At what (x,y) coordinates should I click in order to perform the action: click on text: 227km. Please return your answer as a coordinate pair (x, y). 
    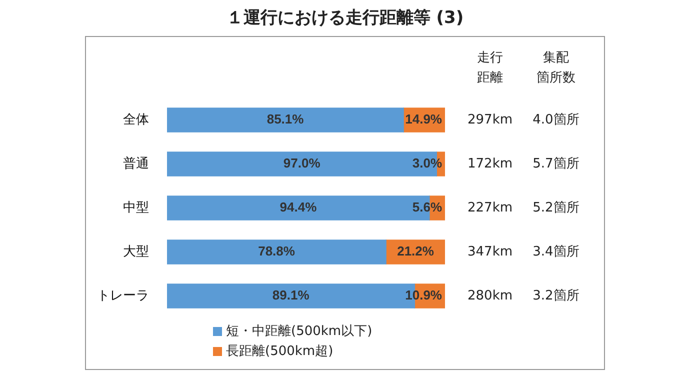
    Looking at the image, I should click on (490, 208).